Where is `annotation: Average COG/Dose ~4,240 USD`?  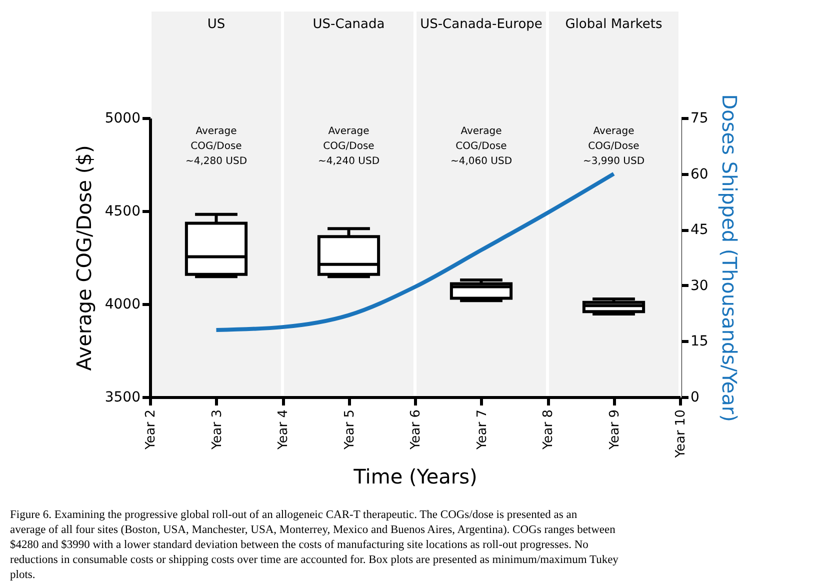 annotation: Average COG/Dose ~4,240 USD is located at coordinates (349, 146).